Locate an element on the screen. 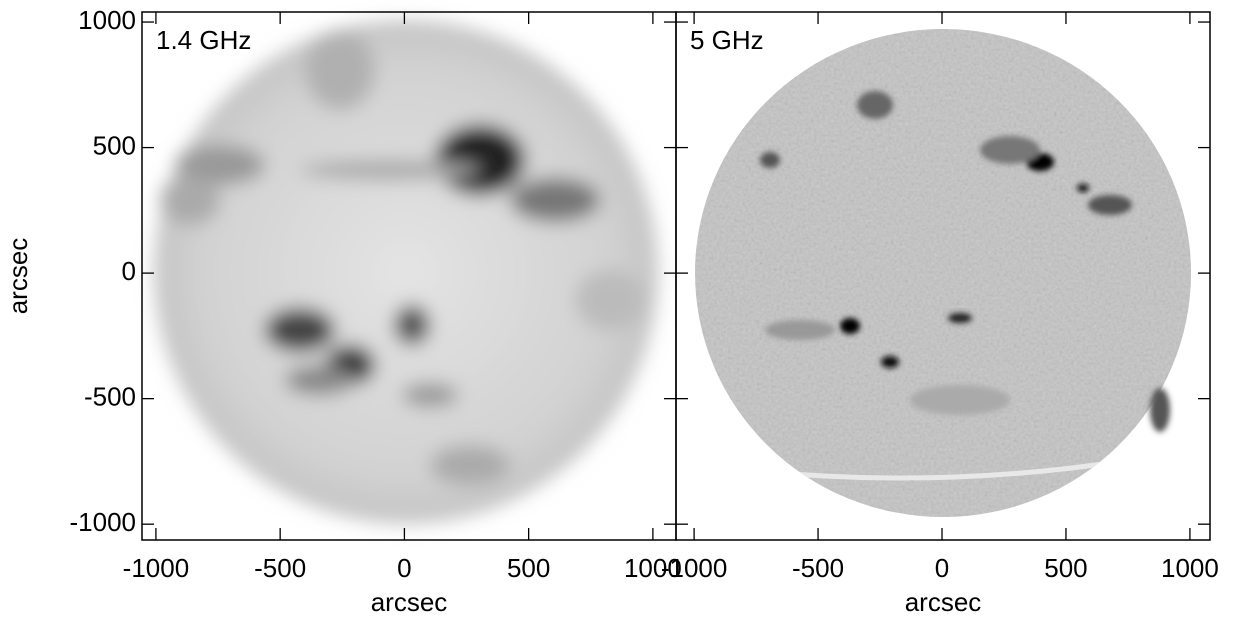 This screenshot has height=618, width=1234. y-tick-label: 1000 is located at coordinates (107, 20).